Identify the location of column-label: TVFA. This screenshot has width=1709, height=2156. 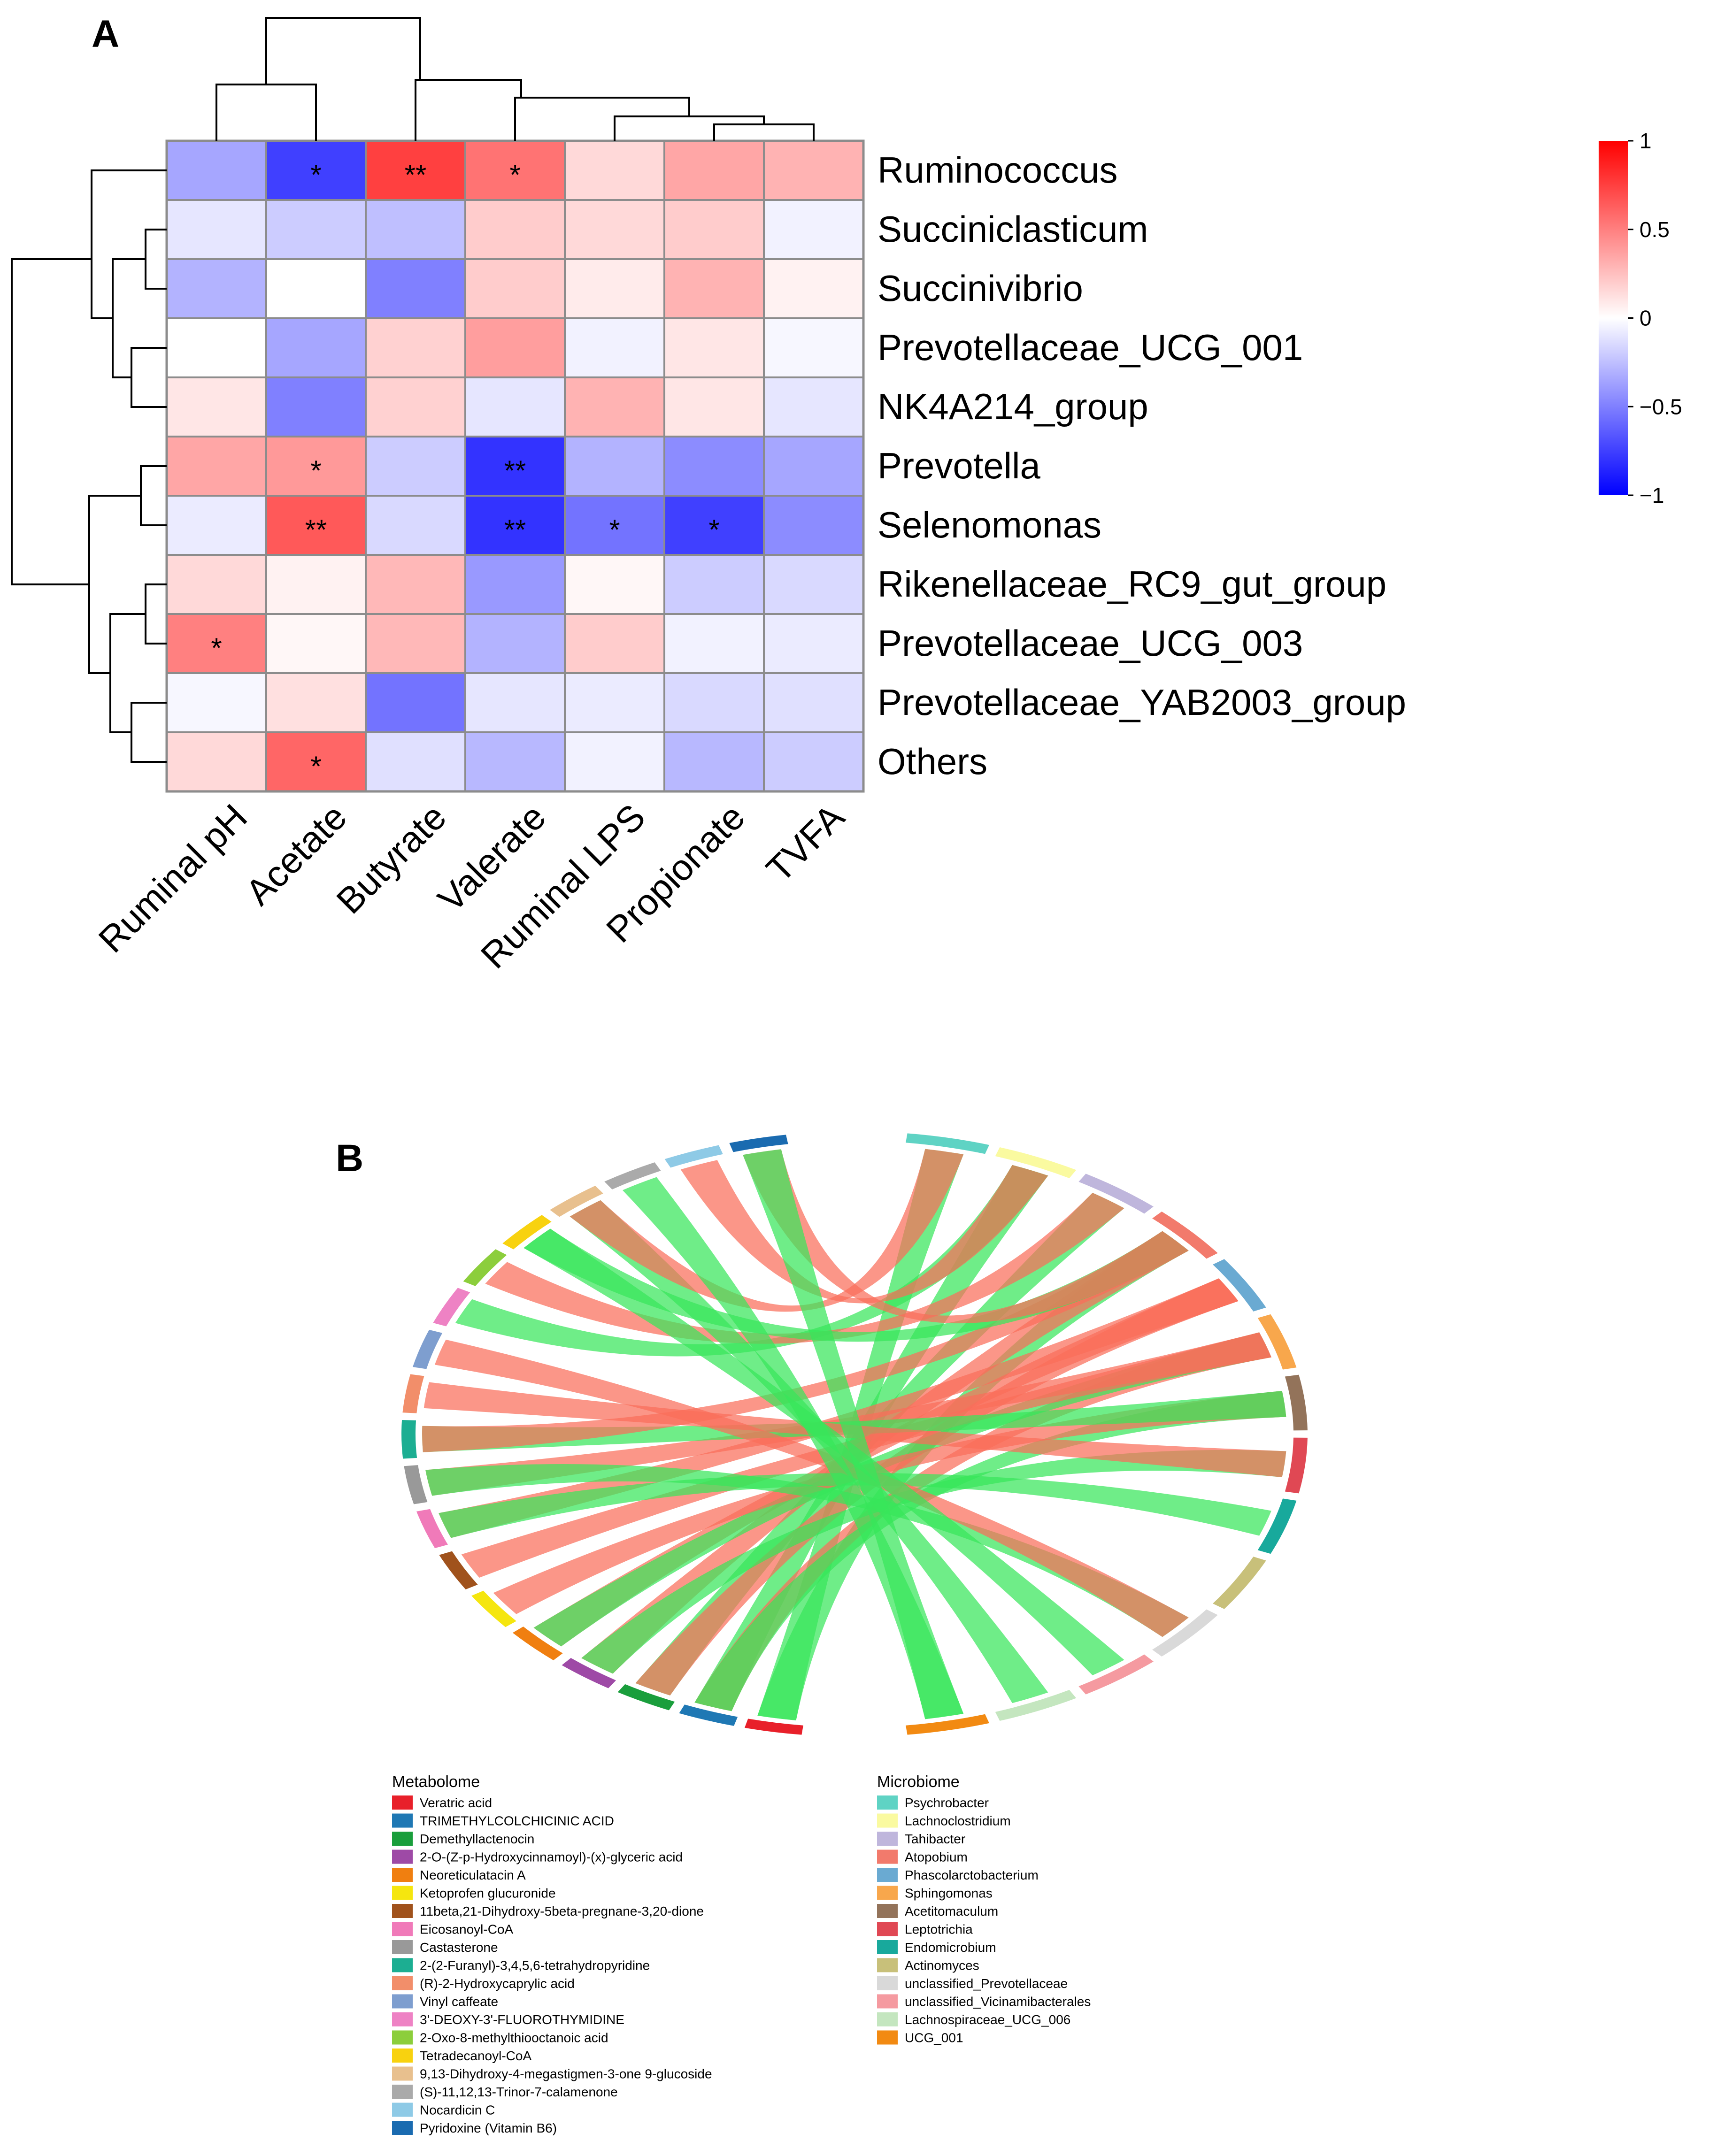
(805, 843).